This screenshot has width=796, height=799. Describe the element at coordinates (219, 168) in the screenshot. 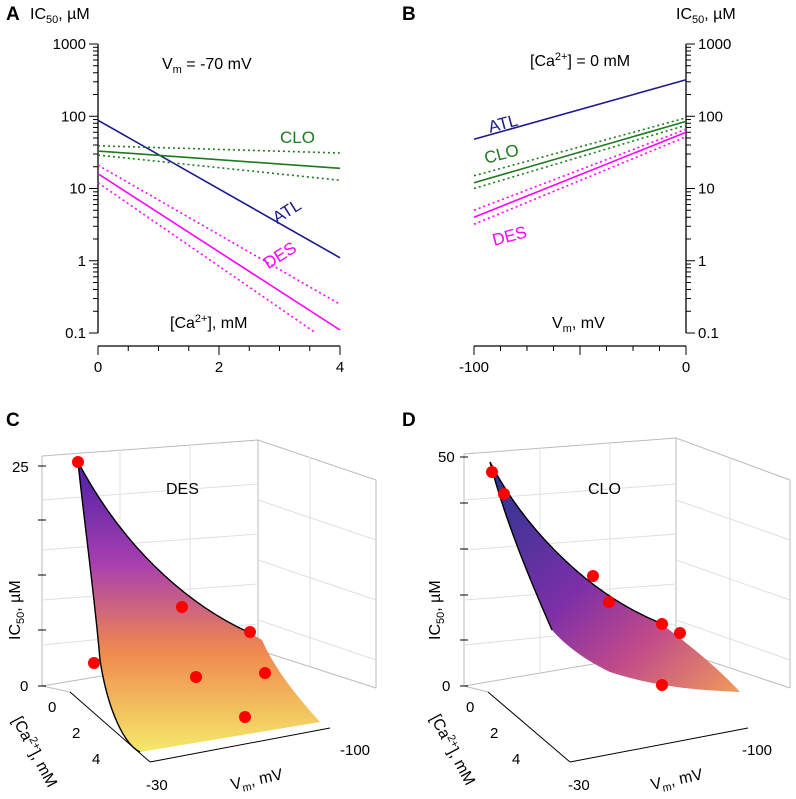

I see `a-line-clo-lower` at that location.